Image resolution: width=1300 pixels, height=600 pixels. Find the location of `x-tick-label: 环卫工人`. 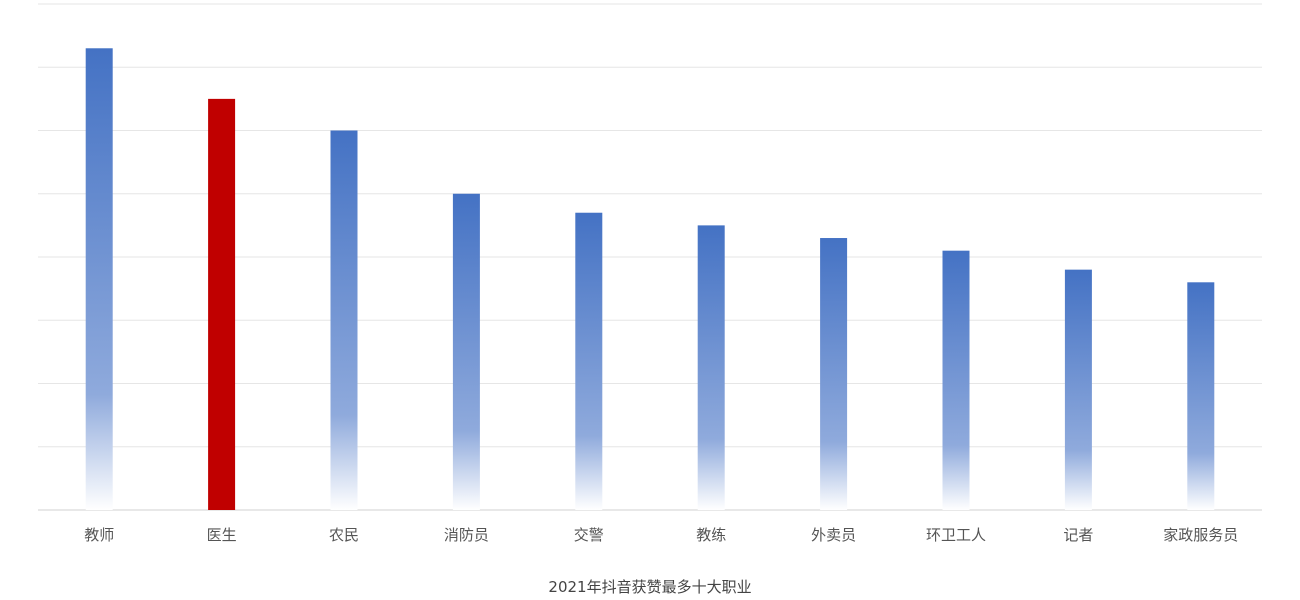

x-tick-label: 环卫工人 is located at coordinates (956, 535).